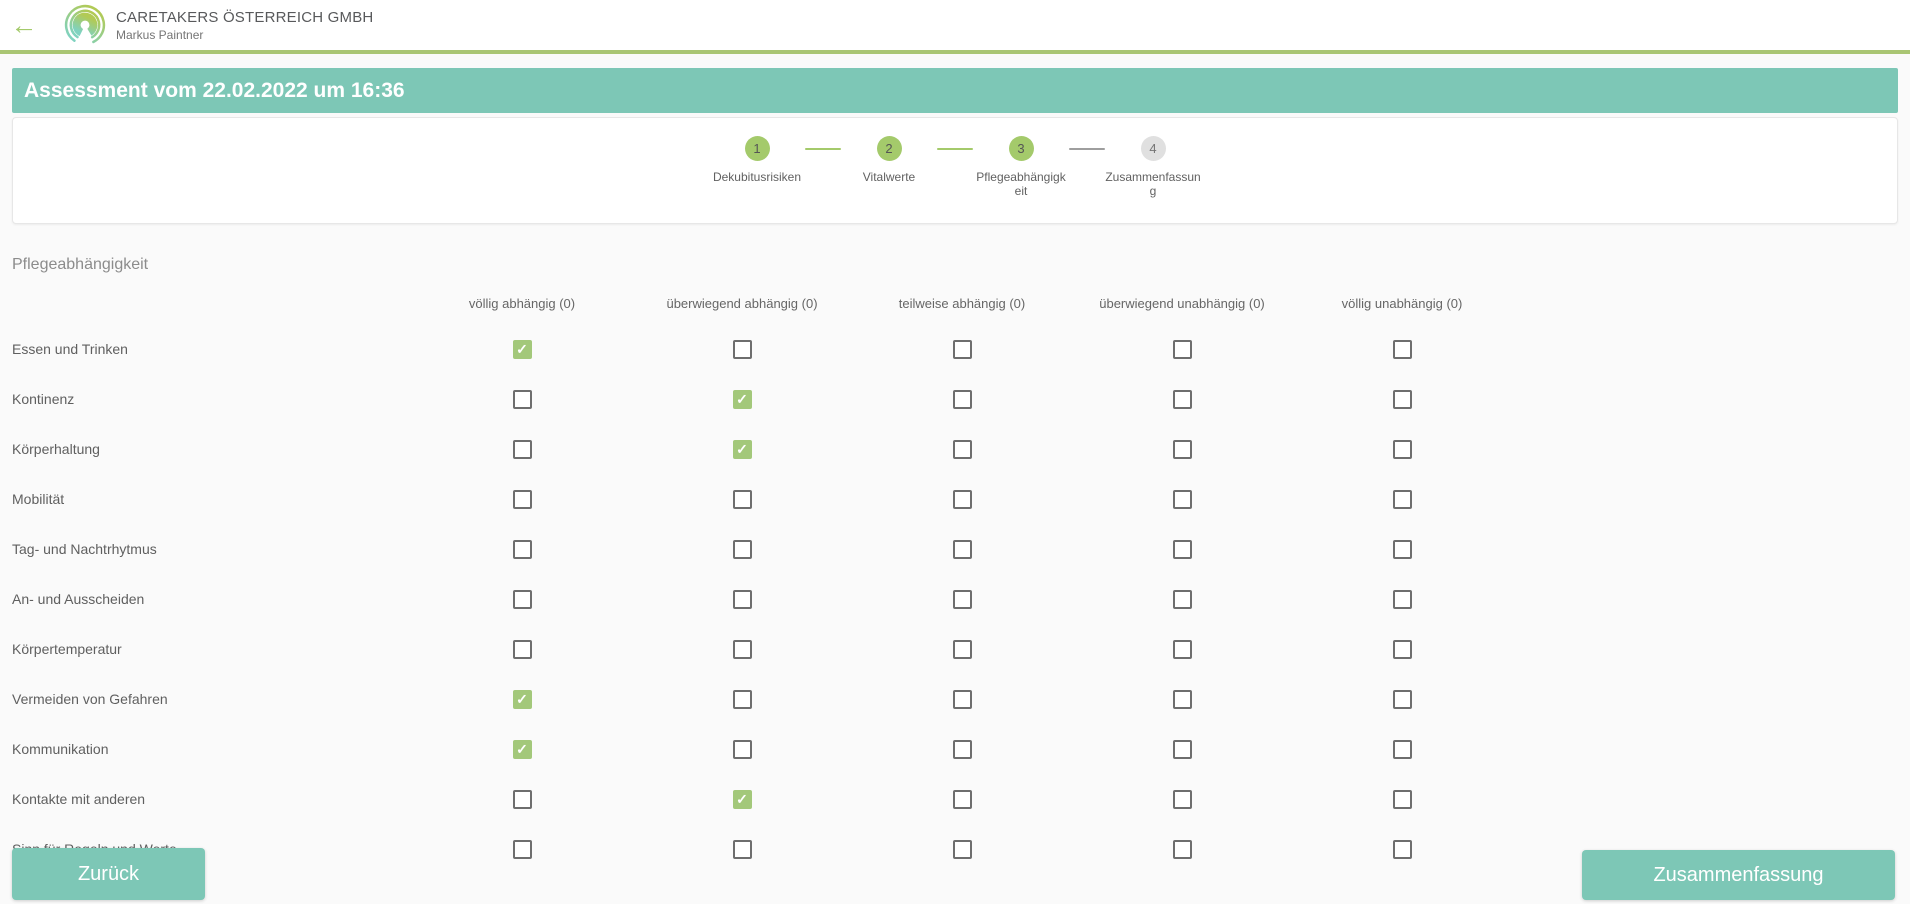  What do you see at coordinates (762, 449) in the screenshot?
I see `table-row: Körperhaltung ✓` at bounding box center [762, 449].